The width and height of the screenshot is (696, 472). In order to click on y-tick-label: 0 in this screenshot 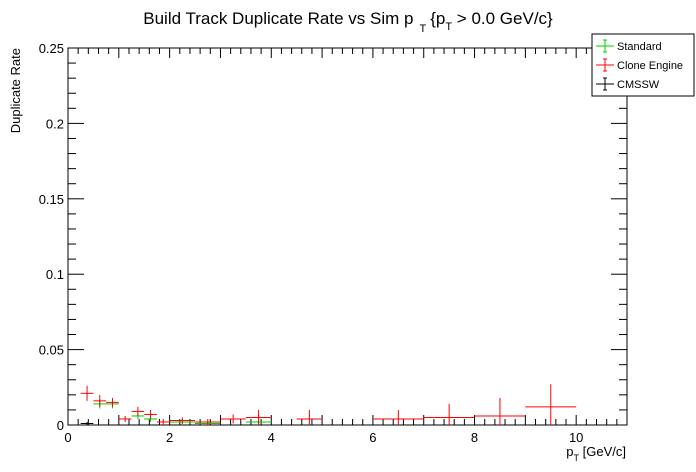, I will do `click(60, 425)`.